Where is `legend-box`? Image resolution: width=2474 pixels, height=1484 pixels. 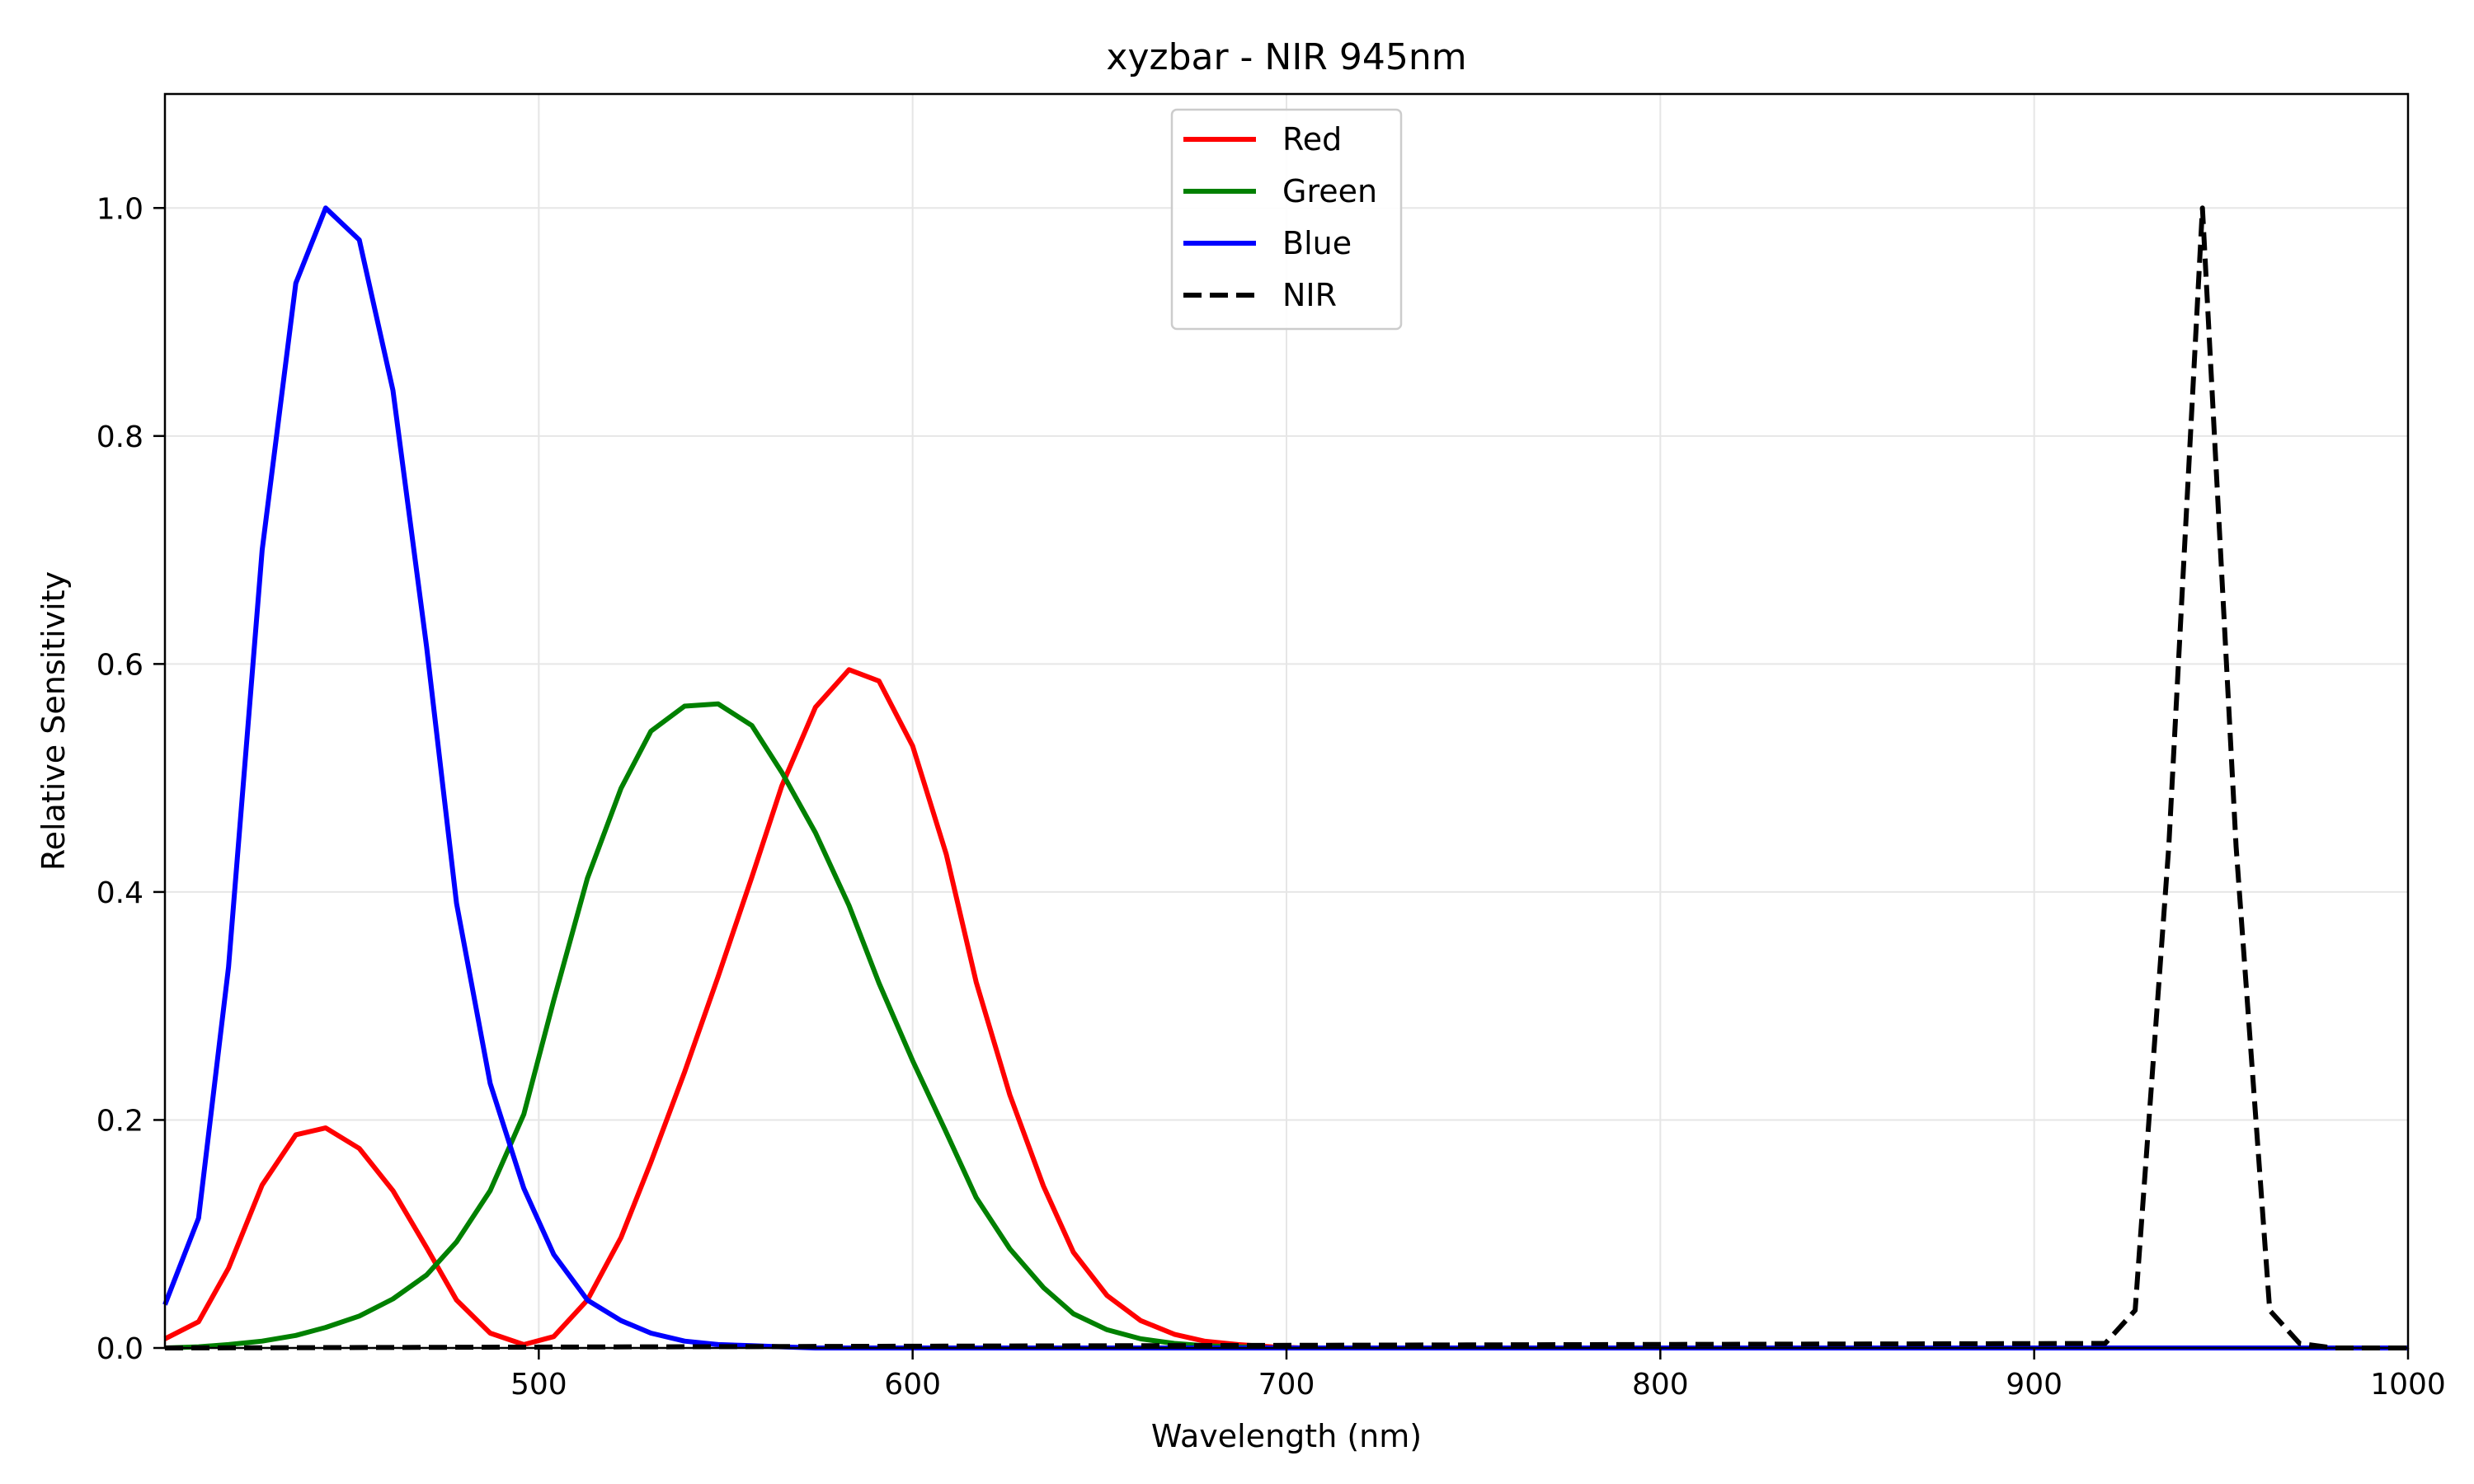
legend-box is located at coordinates (1286, 219).